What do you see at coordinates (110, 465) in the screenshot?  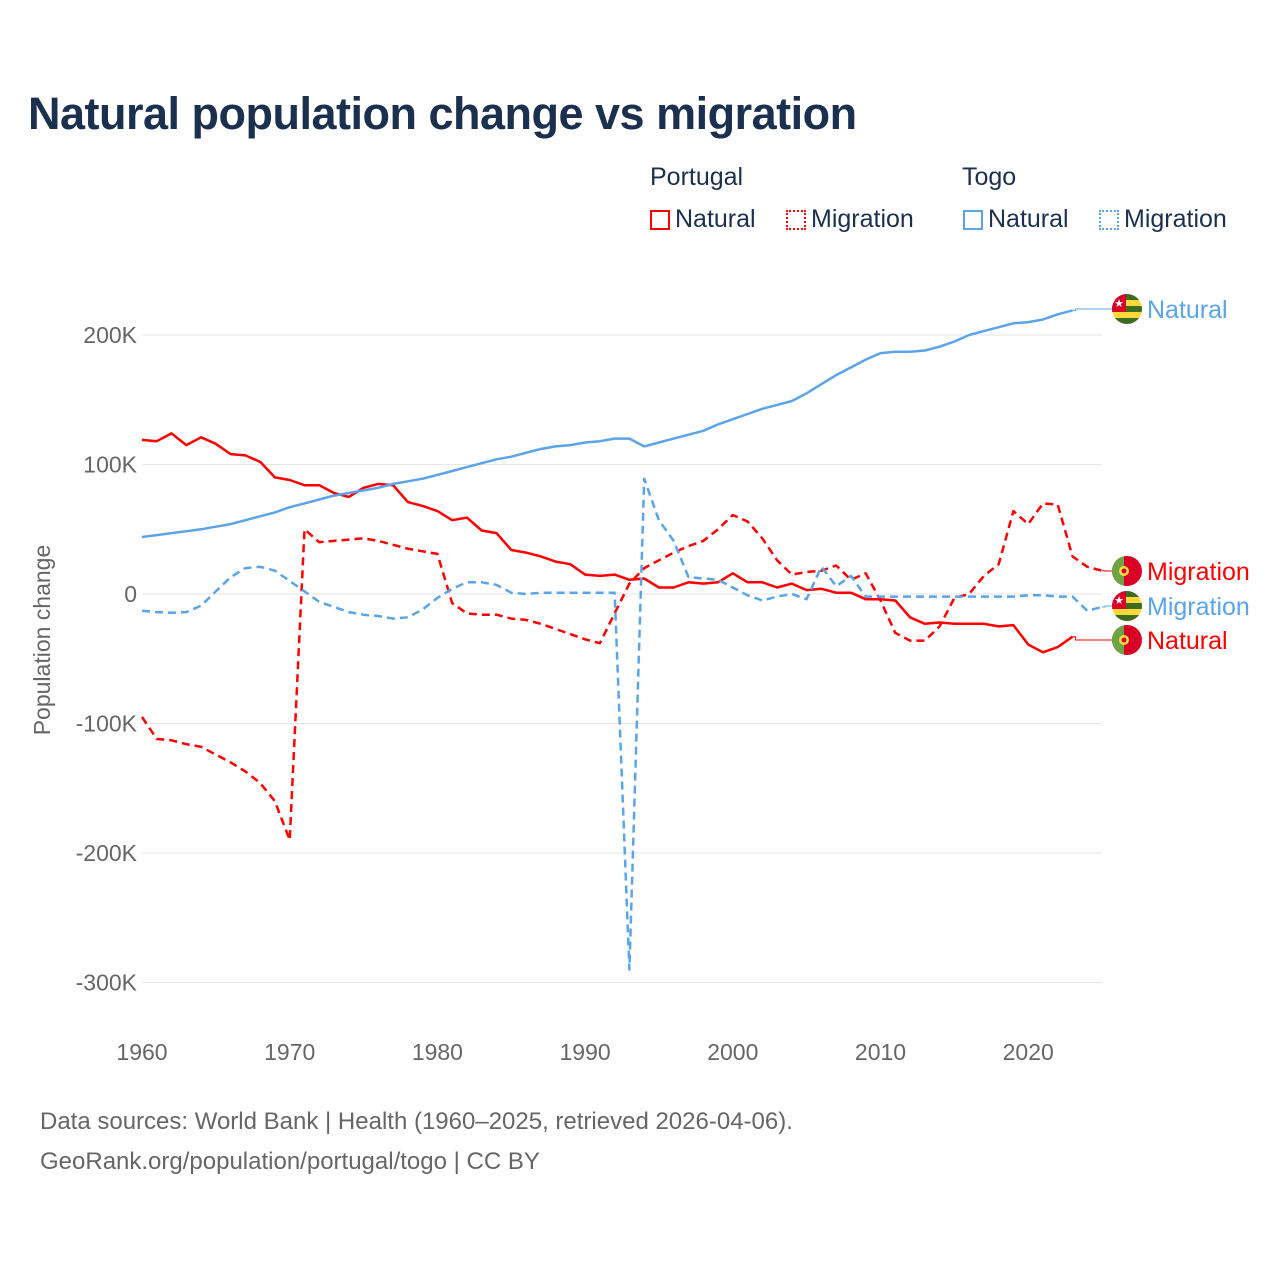 I see `y-tick-label: 100K` at bounding box center [110, 465].